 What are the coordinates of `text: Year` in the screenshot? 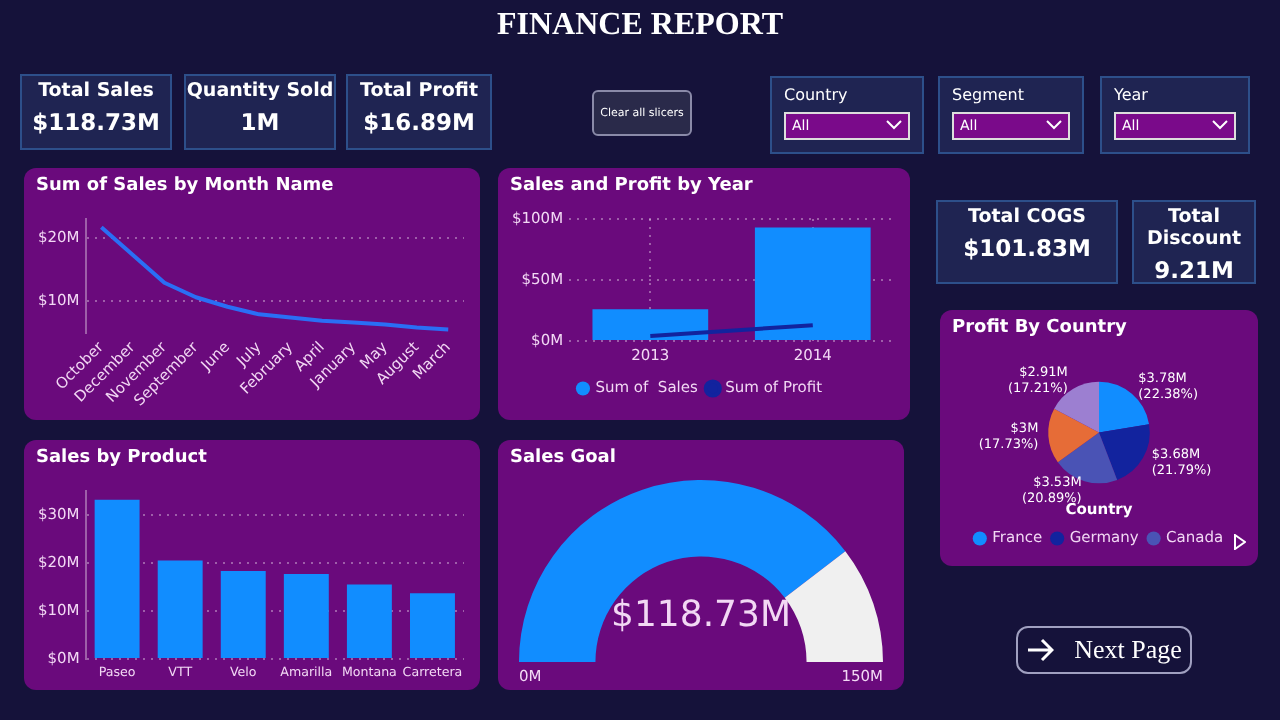 It's located at (1132, 95).